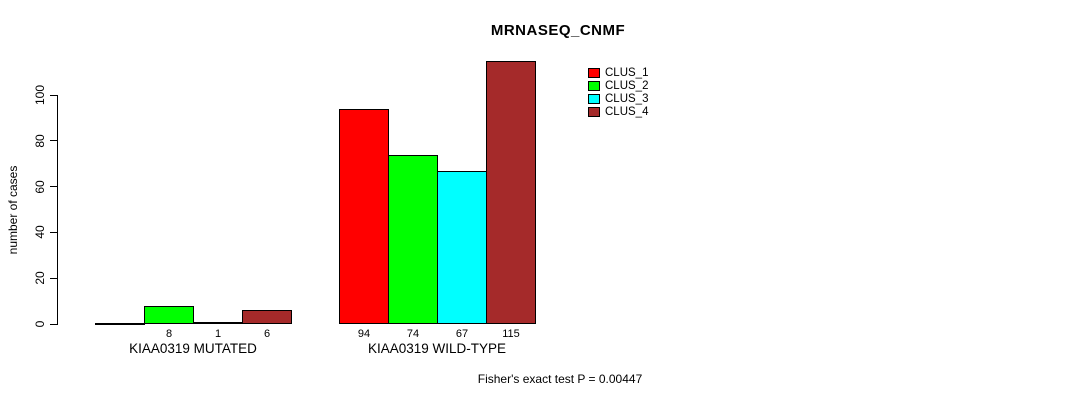  What do you see at coordinates (511, 192) in the screenshot?
I see `bar-clus_4-group2` at bounding box center [511, 192].